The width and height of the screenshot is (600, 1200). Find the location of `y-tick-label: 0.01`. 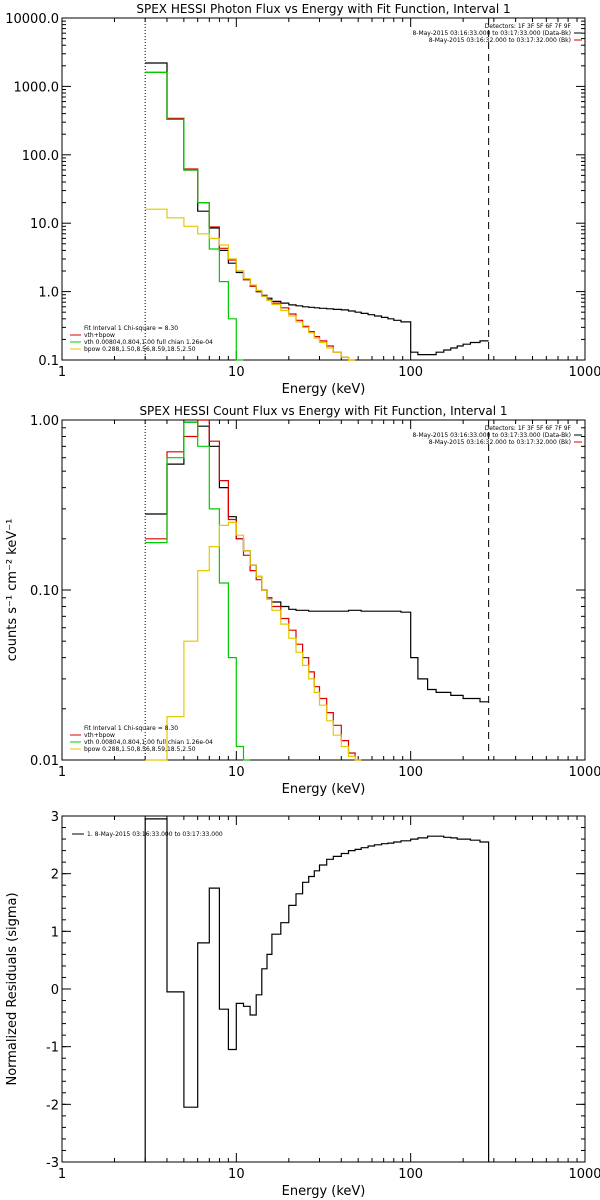

y-tick-label: 0.01 is located at coordinates (44, 761).